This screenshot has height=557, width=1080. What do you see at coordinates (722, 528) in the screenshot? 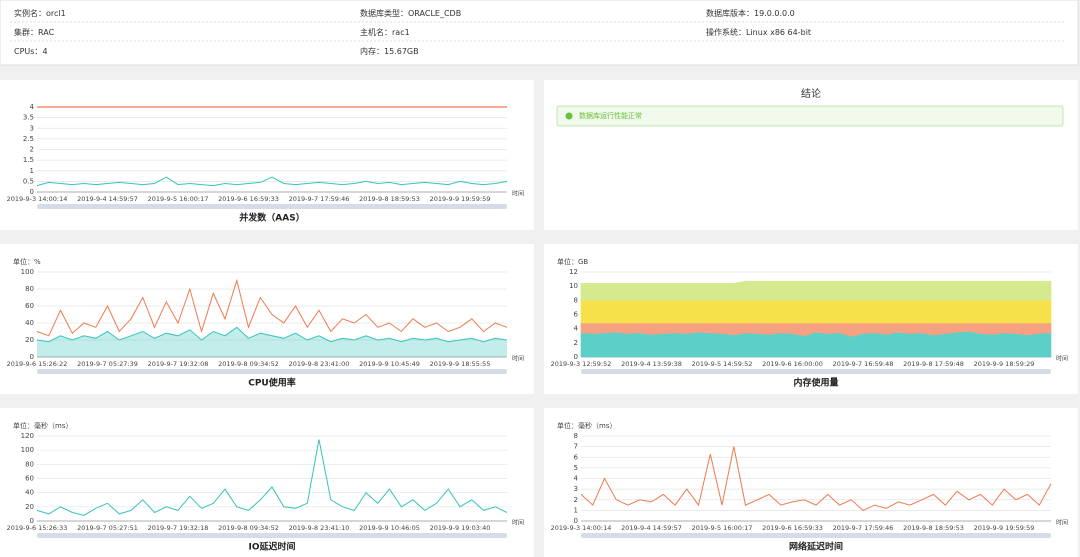
I see `x-tick-label: 2019-9-5 16:00:17` at bounding box center [722, 528].